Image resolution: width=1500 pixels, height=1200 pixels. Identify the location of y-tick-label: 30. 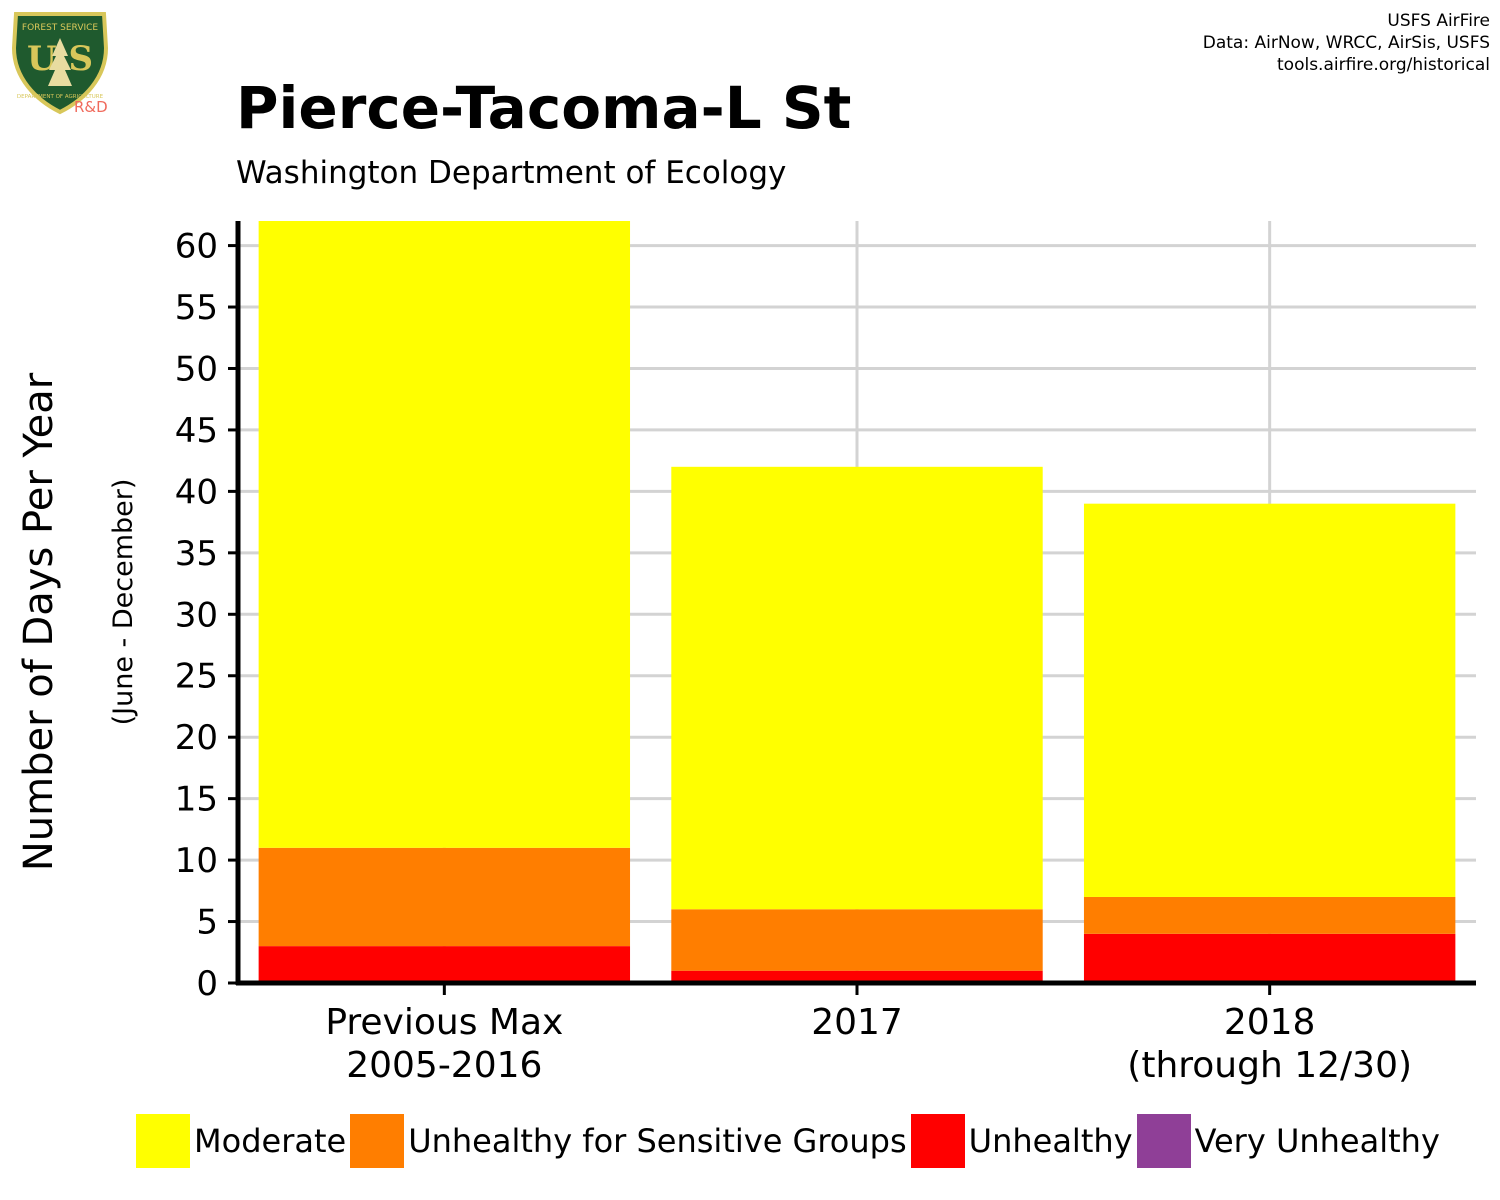
(196, 615).